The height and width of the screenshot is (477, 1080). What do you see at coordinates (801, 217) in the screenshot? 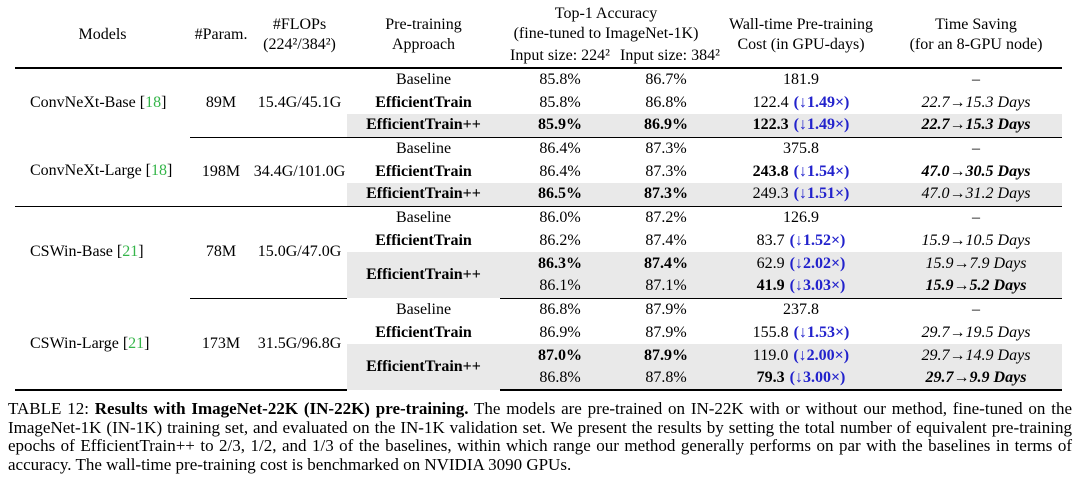
I see `cost-cell: 126.9` at bounding box center [801, 217].